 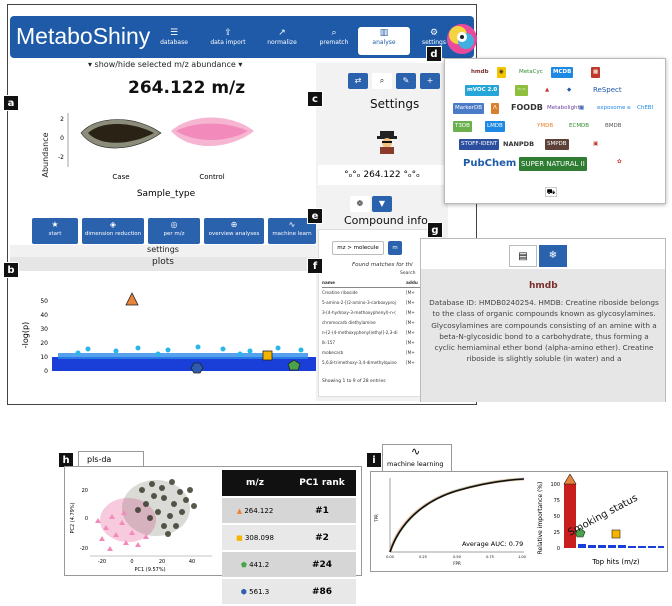 I want to click on cart-button: ⛟, so click(x=551, y=192).